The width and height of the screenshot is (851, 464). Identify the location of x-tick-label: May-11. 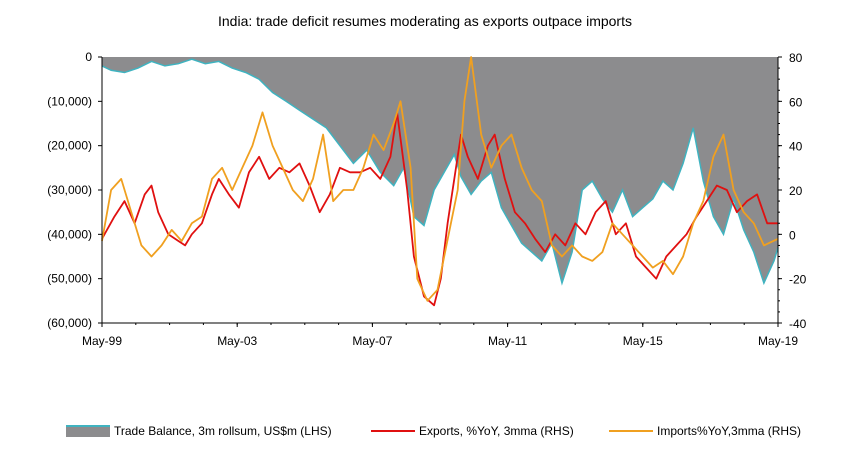
(507, 341).